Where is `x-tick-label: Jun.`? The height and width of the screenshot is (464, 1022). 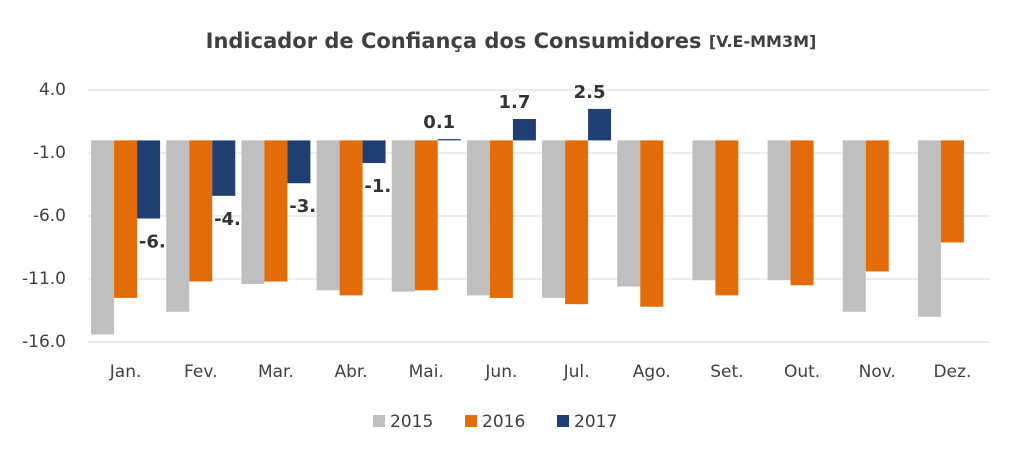
x-tick-label: Jun. is located at coordinates (500, 372).